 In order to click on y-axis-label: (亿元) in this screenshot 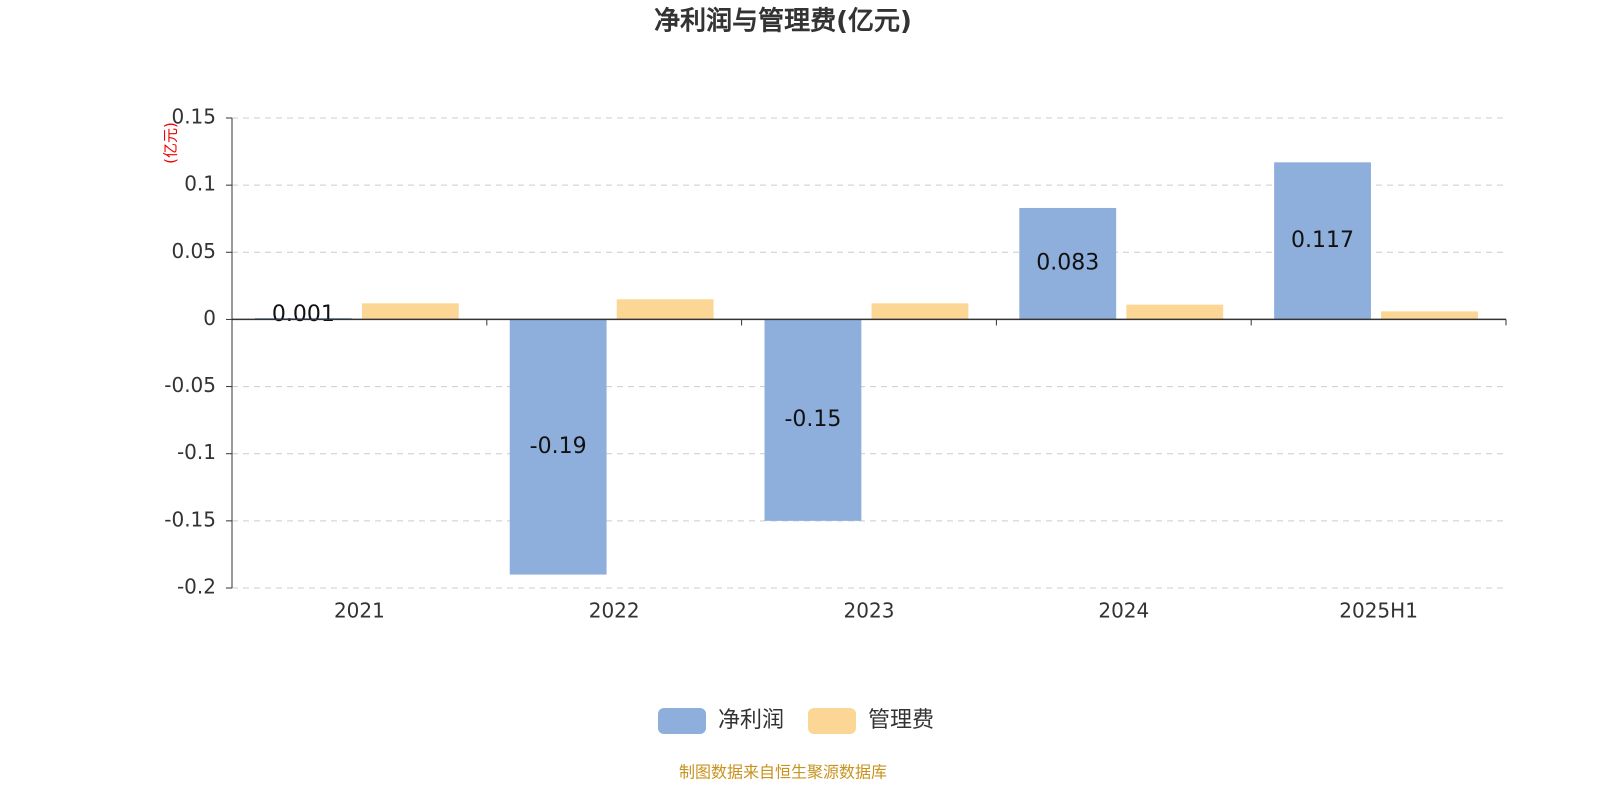, I will do `click(171, 143)`.